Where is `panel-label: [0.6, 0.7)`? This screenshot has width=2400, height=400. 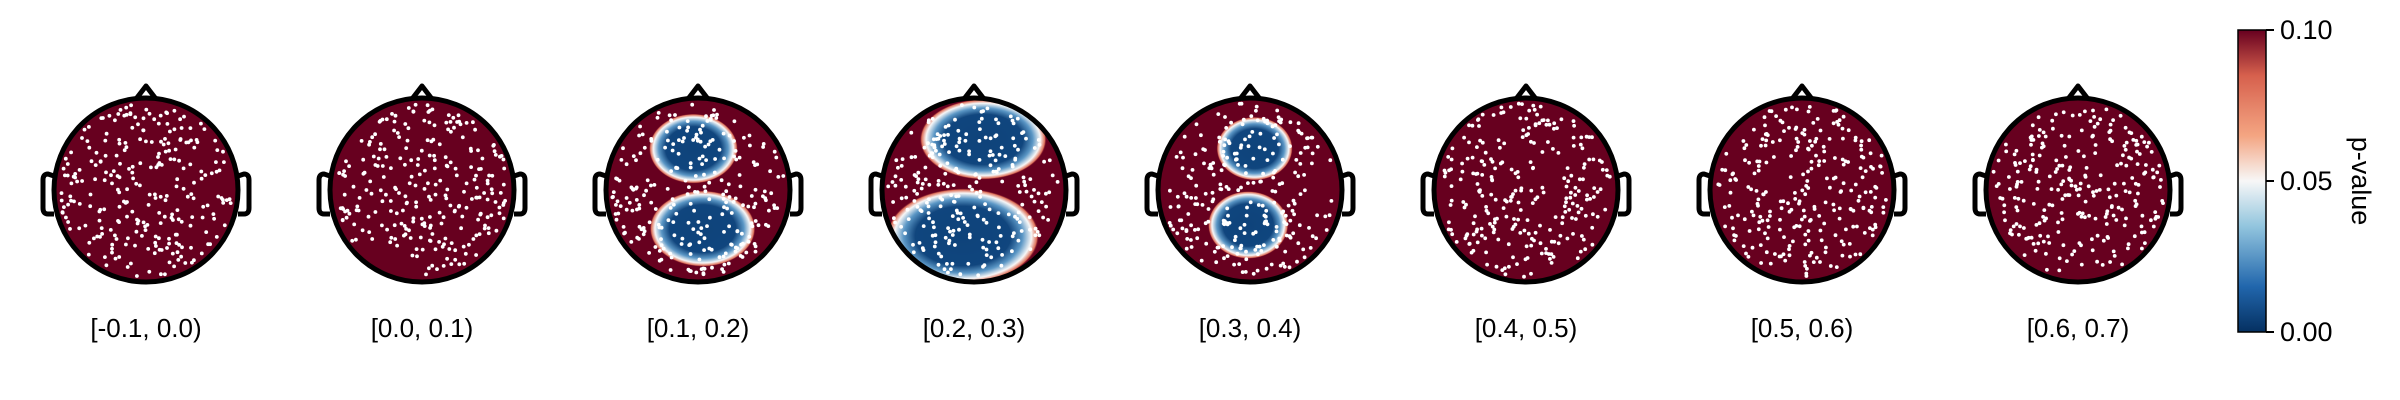
panel-label: [0.6, 0.7) is located at coordinates (2078, 328).